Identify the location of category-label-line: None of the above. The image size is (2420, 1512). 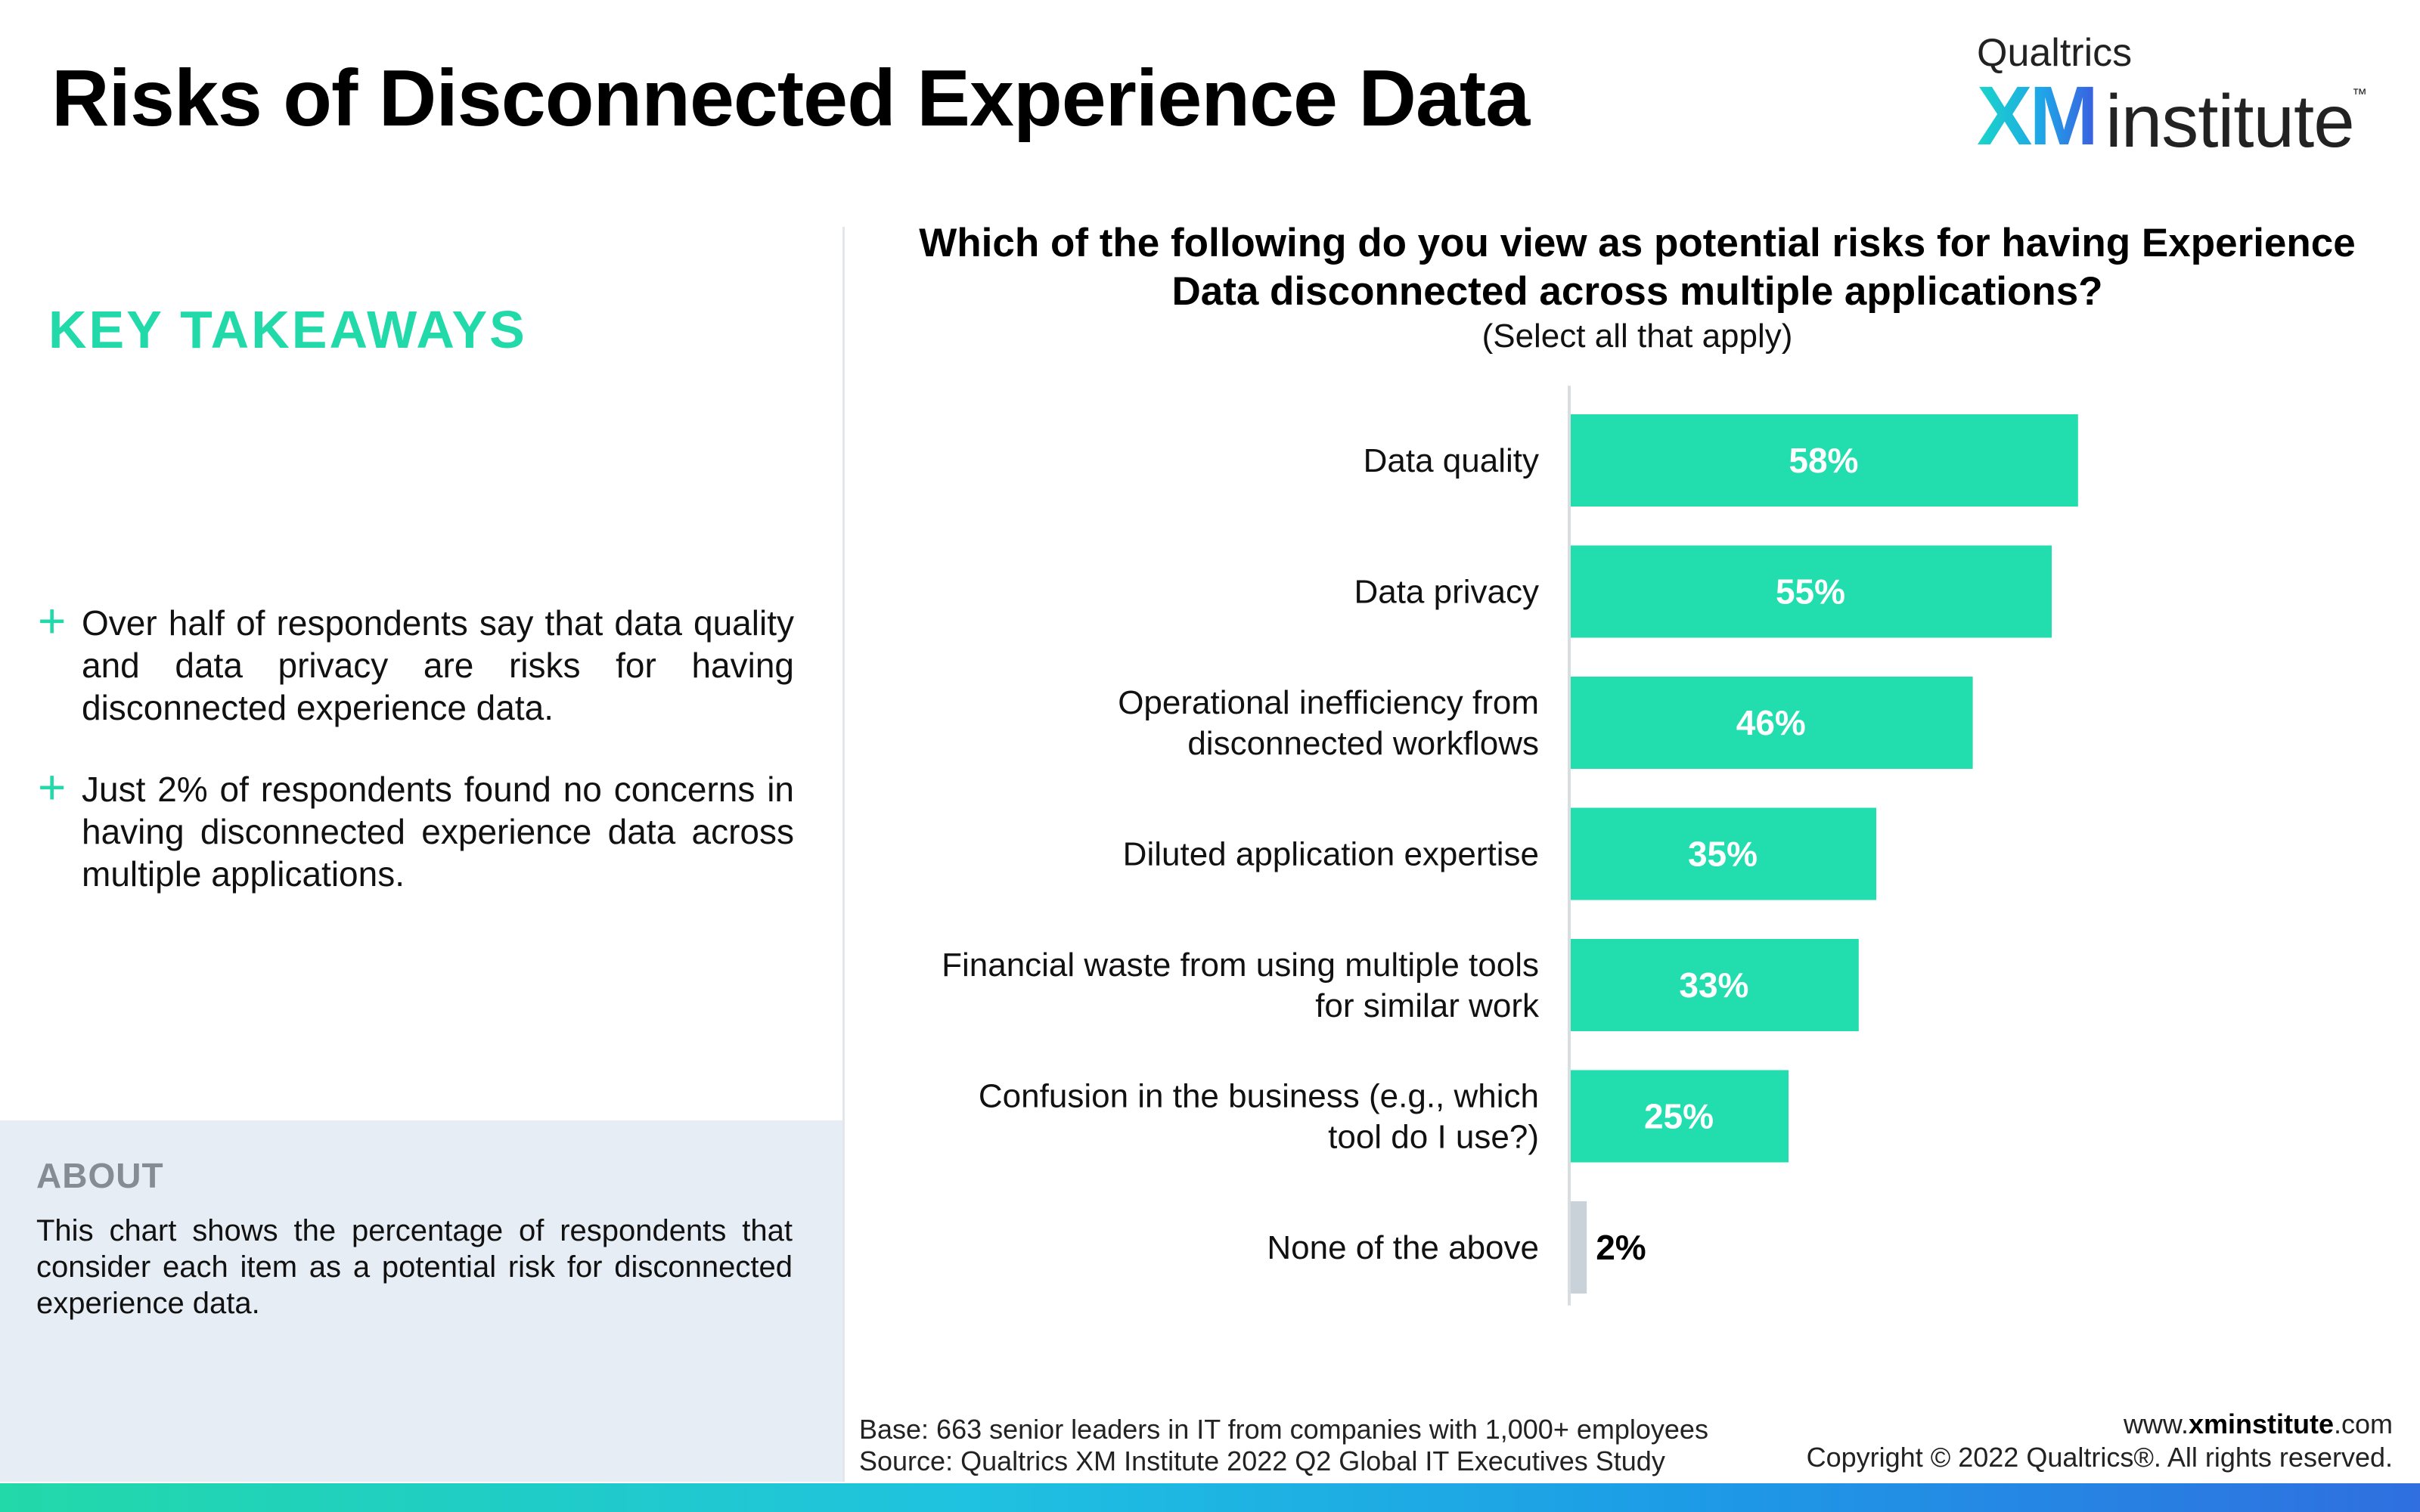
(1403, 1247).